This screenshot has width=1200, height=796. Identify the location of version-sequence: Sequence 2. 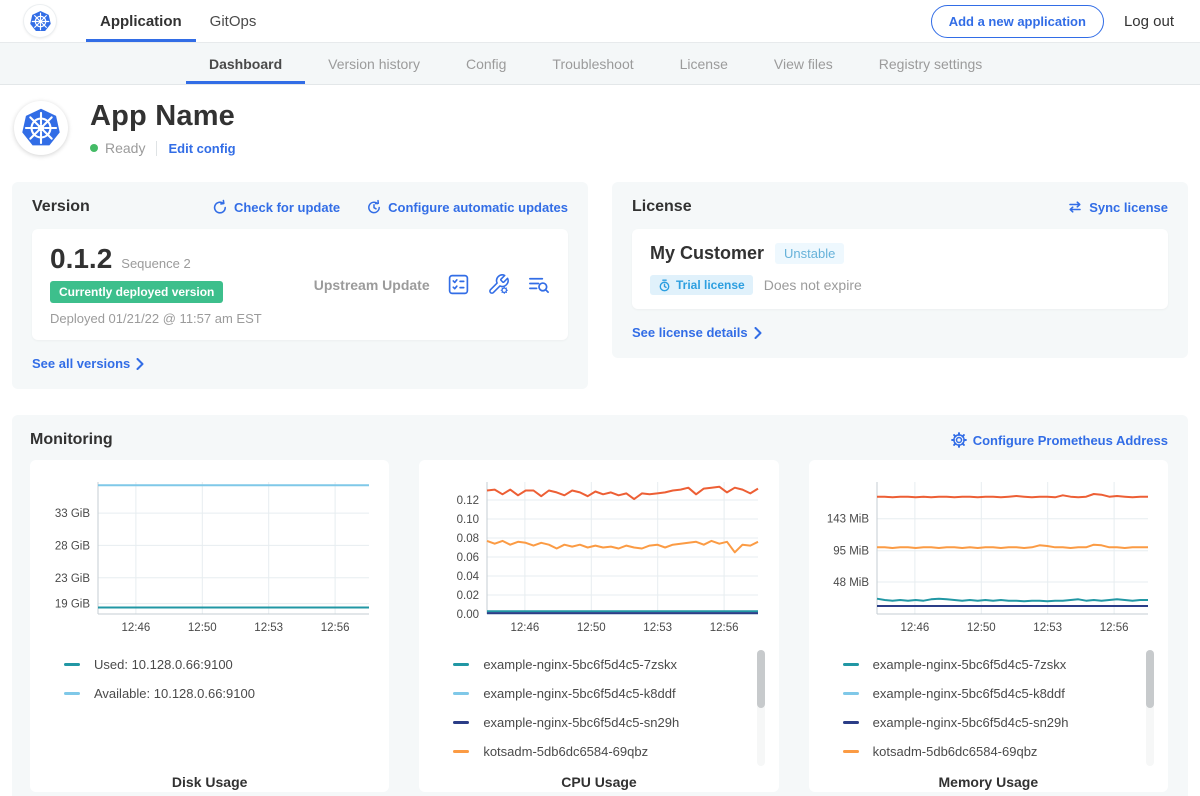
(156, 263).